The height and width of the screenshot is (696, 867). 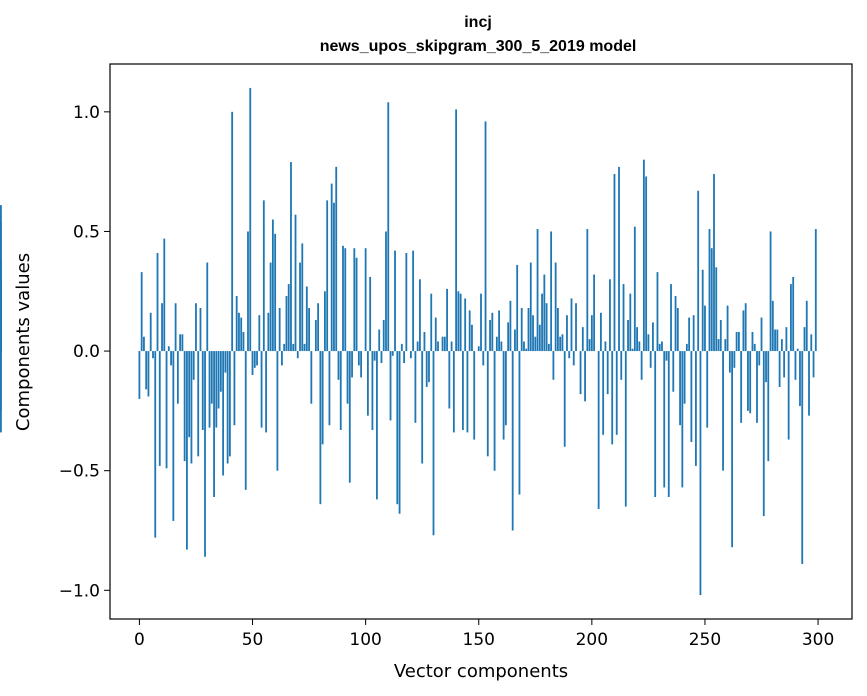 What do you see at coordinates (484, 634) in the screenshot?
I see `x-axis: 0 50 100 150 200 250 300` at bounding box center [484, 634].